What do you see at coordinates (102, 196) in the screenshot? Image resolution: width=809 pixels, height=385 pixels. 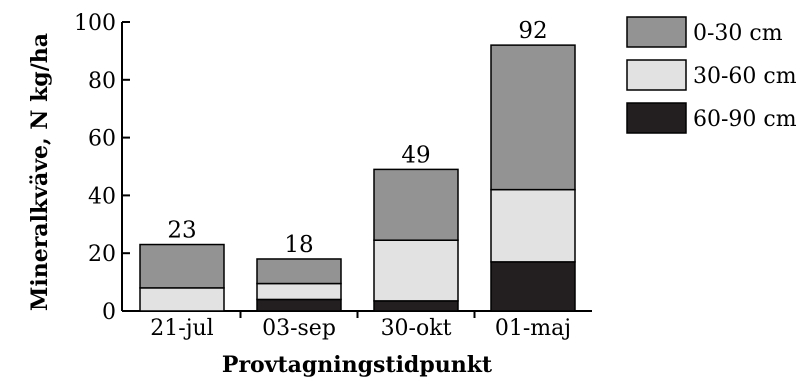 I see `y-tick-label: 40` at bounding box center [102, 196].